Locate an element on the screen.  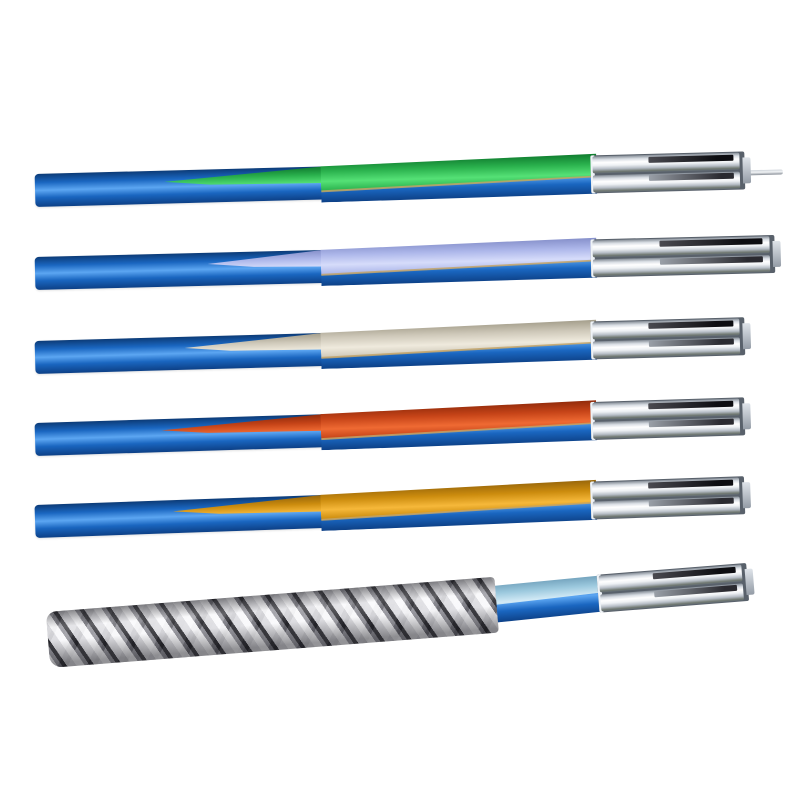
stainless-braid-shield is located at coordinates (272, 622).